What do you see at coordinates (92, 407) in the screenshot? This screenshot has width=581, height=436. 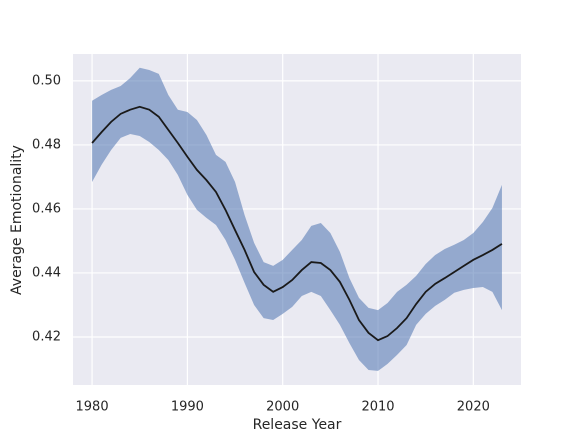 I see `x-tick-label: 1980` at bounding box center [92, 407].